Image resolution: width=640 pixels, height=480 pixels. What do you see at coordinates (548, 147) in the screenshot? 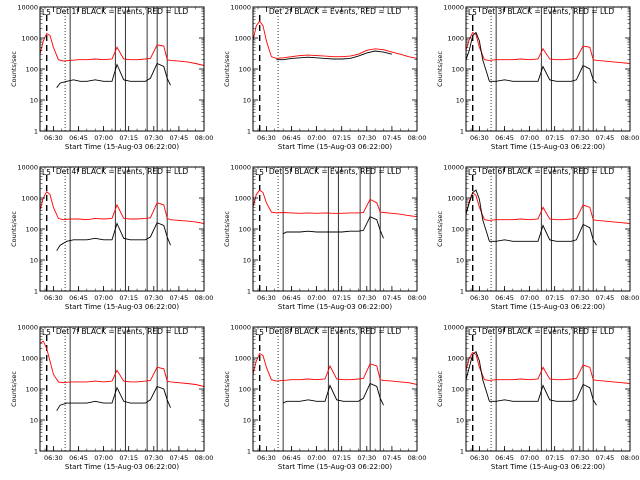
I see `x-axis-label: Start Time (15-Aug-03 06:22:00)` at bounding box center [548, 147].